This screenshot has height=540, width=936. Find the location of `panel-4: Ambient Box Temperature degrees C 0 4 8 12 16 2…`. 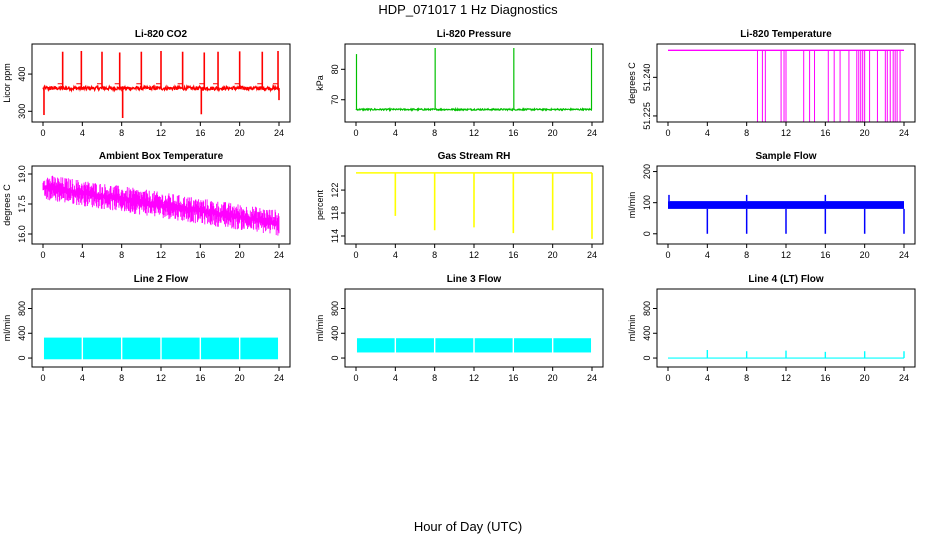

panel-4: Ambient Box Temperature degrees C 0 4 8 12 16 2… is located at coordinates (146, 205).